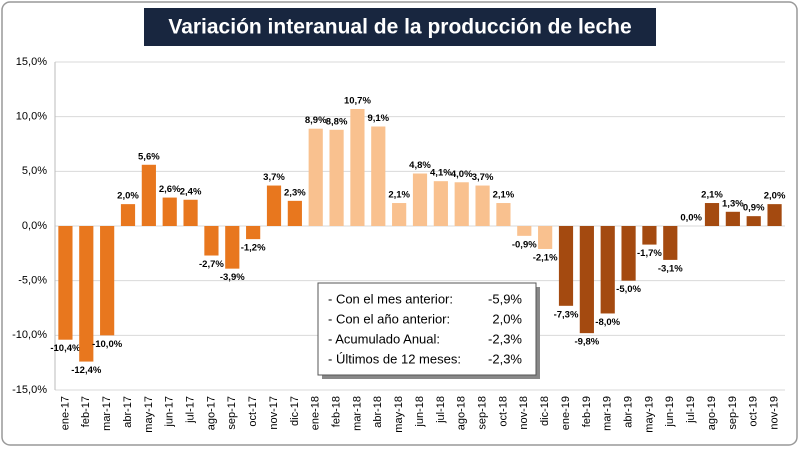 The width and height of the screenshot is (800, 453). I want to click on x-tick-label: oct-19, so click(754, 411).